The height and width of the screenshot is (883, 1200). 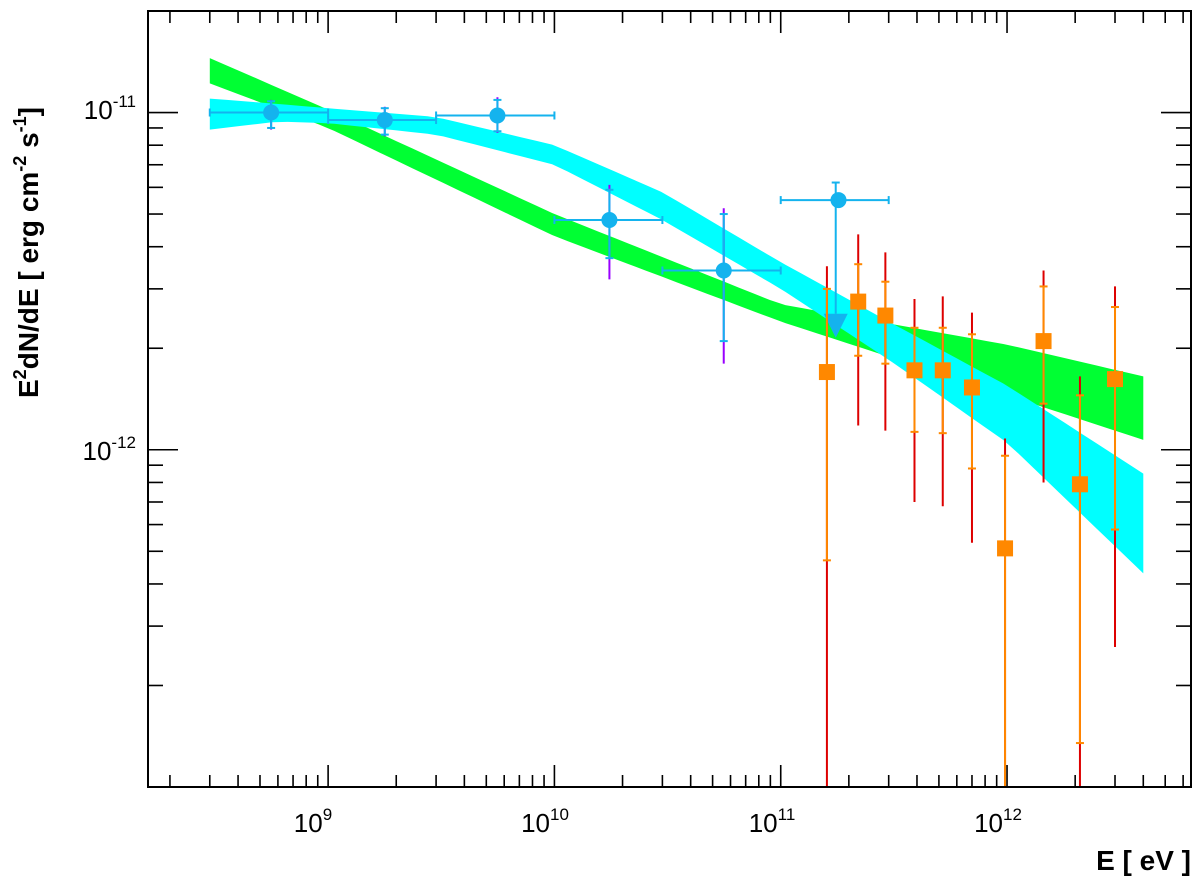 I want to click on x-tick-label-1e12: 1012, so click(x=998, y=821).